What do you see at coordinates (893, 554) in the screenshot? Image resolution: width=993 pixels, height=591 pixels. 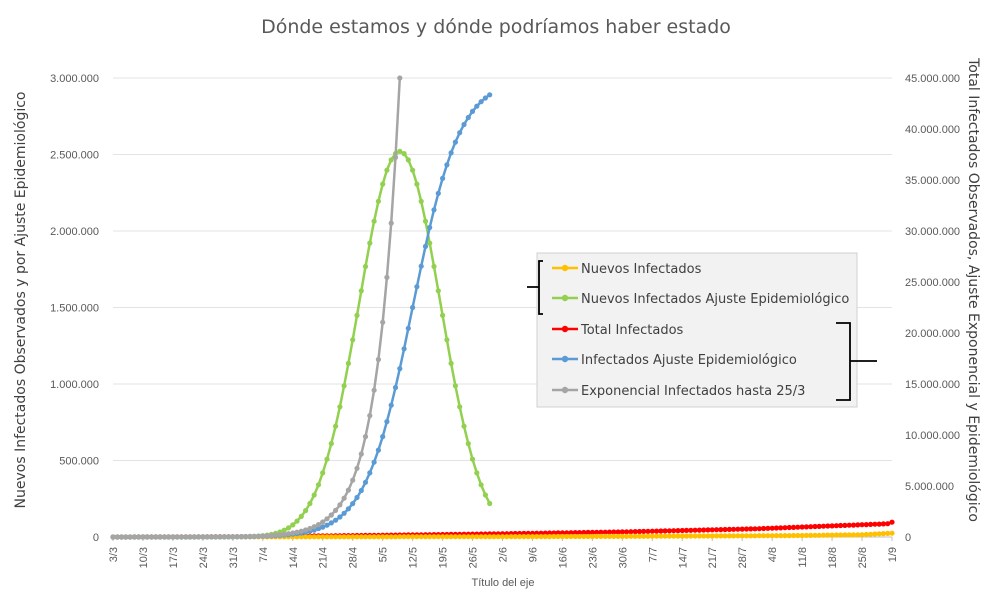 I see `x-tick-label: 1/9` at bounding box center [893, 554].